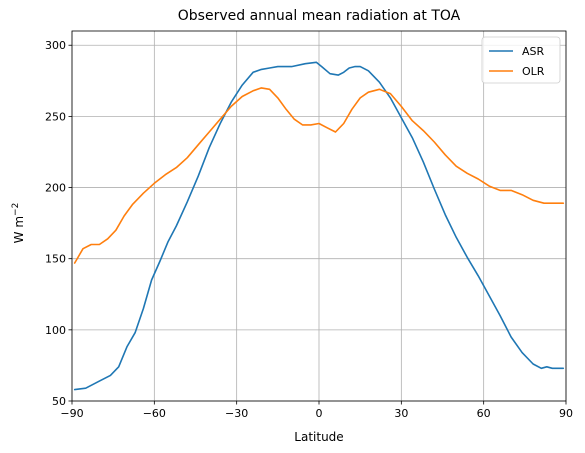 The width and height of the screenshot is (585, 453). What do you see at coordinates (55, 188) in the screenshot?
I see `y-tick-label: 200` at bounding box center [55, 188].